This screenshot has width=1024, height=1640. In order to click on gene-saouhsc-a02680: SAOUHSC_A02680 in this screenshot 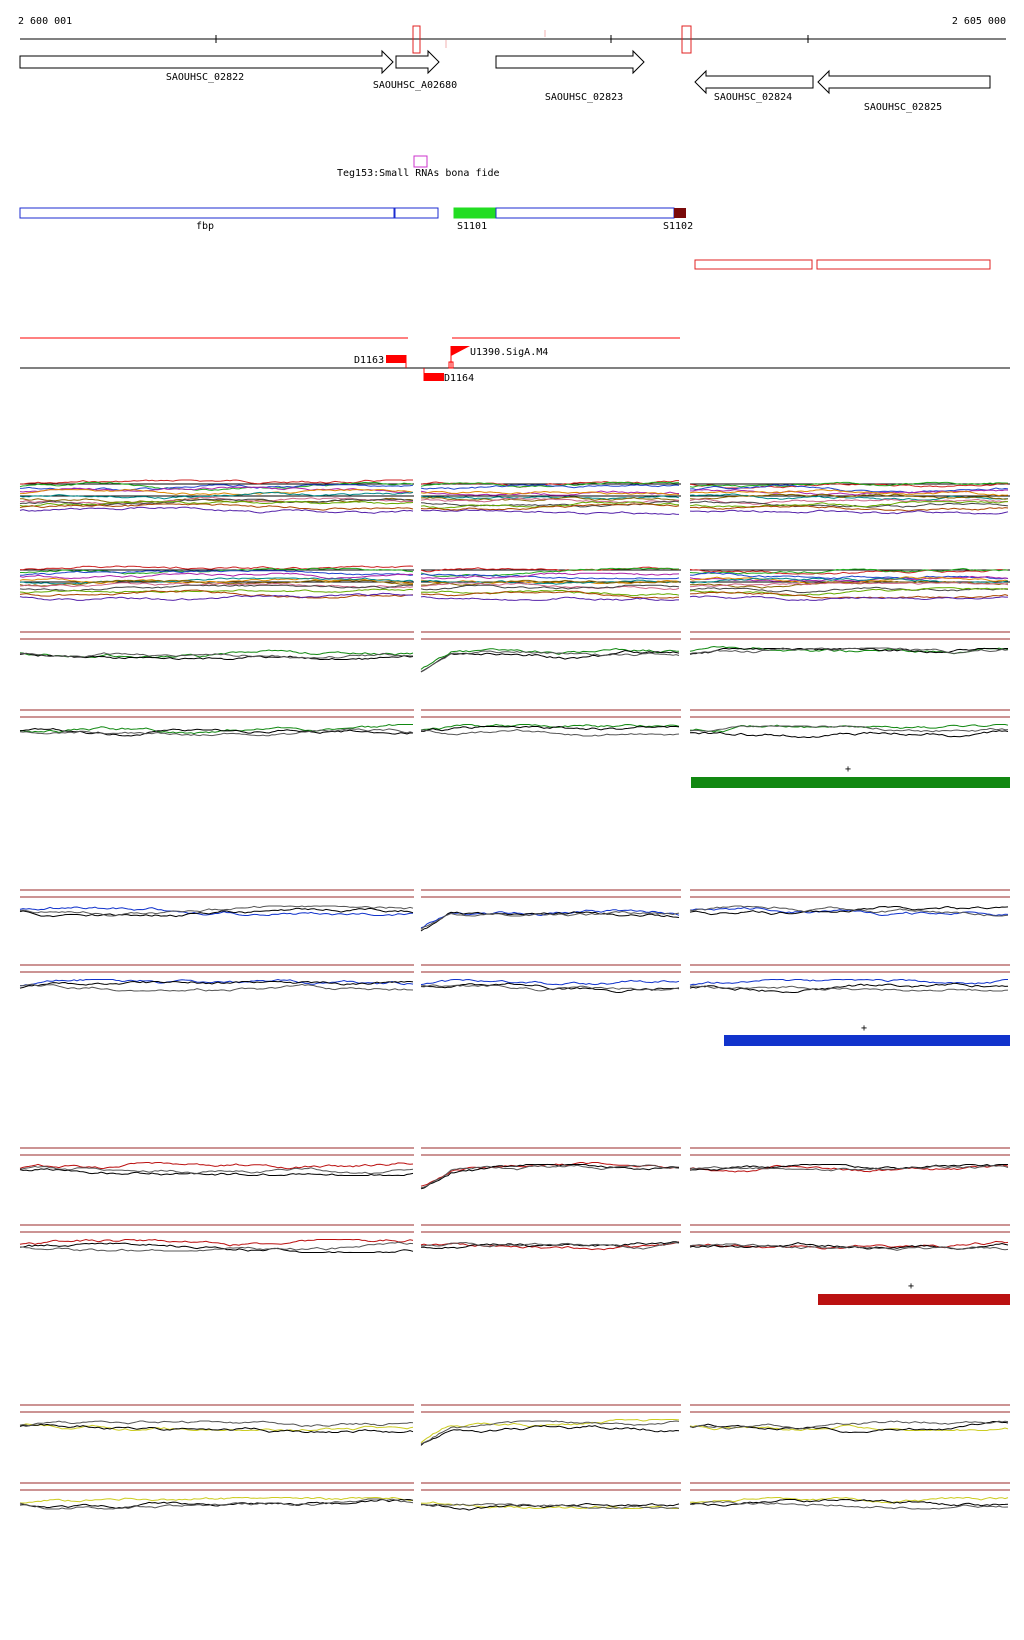, I will do `click(415, 70)`.